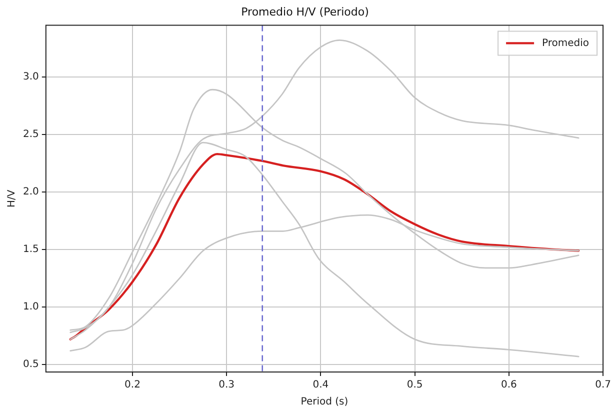  What do you see at coordinates (30, 77) in the screenshot?
I see `y-tick-label: 3.0` at bounding box center [30, 77].